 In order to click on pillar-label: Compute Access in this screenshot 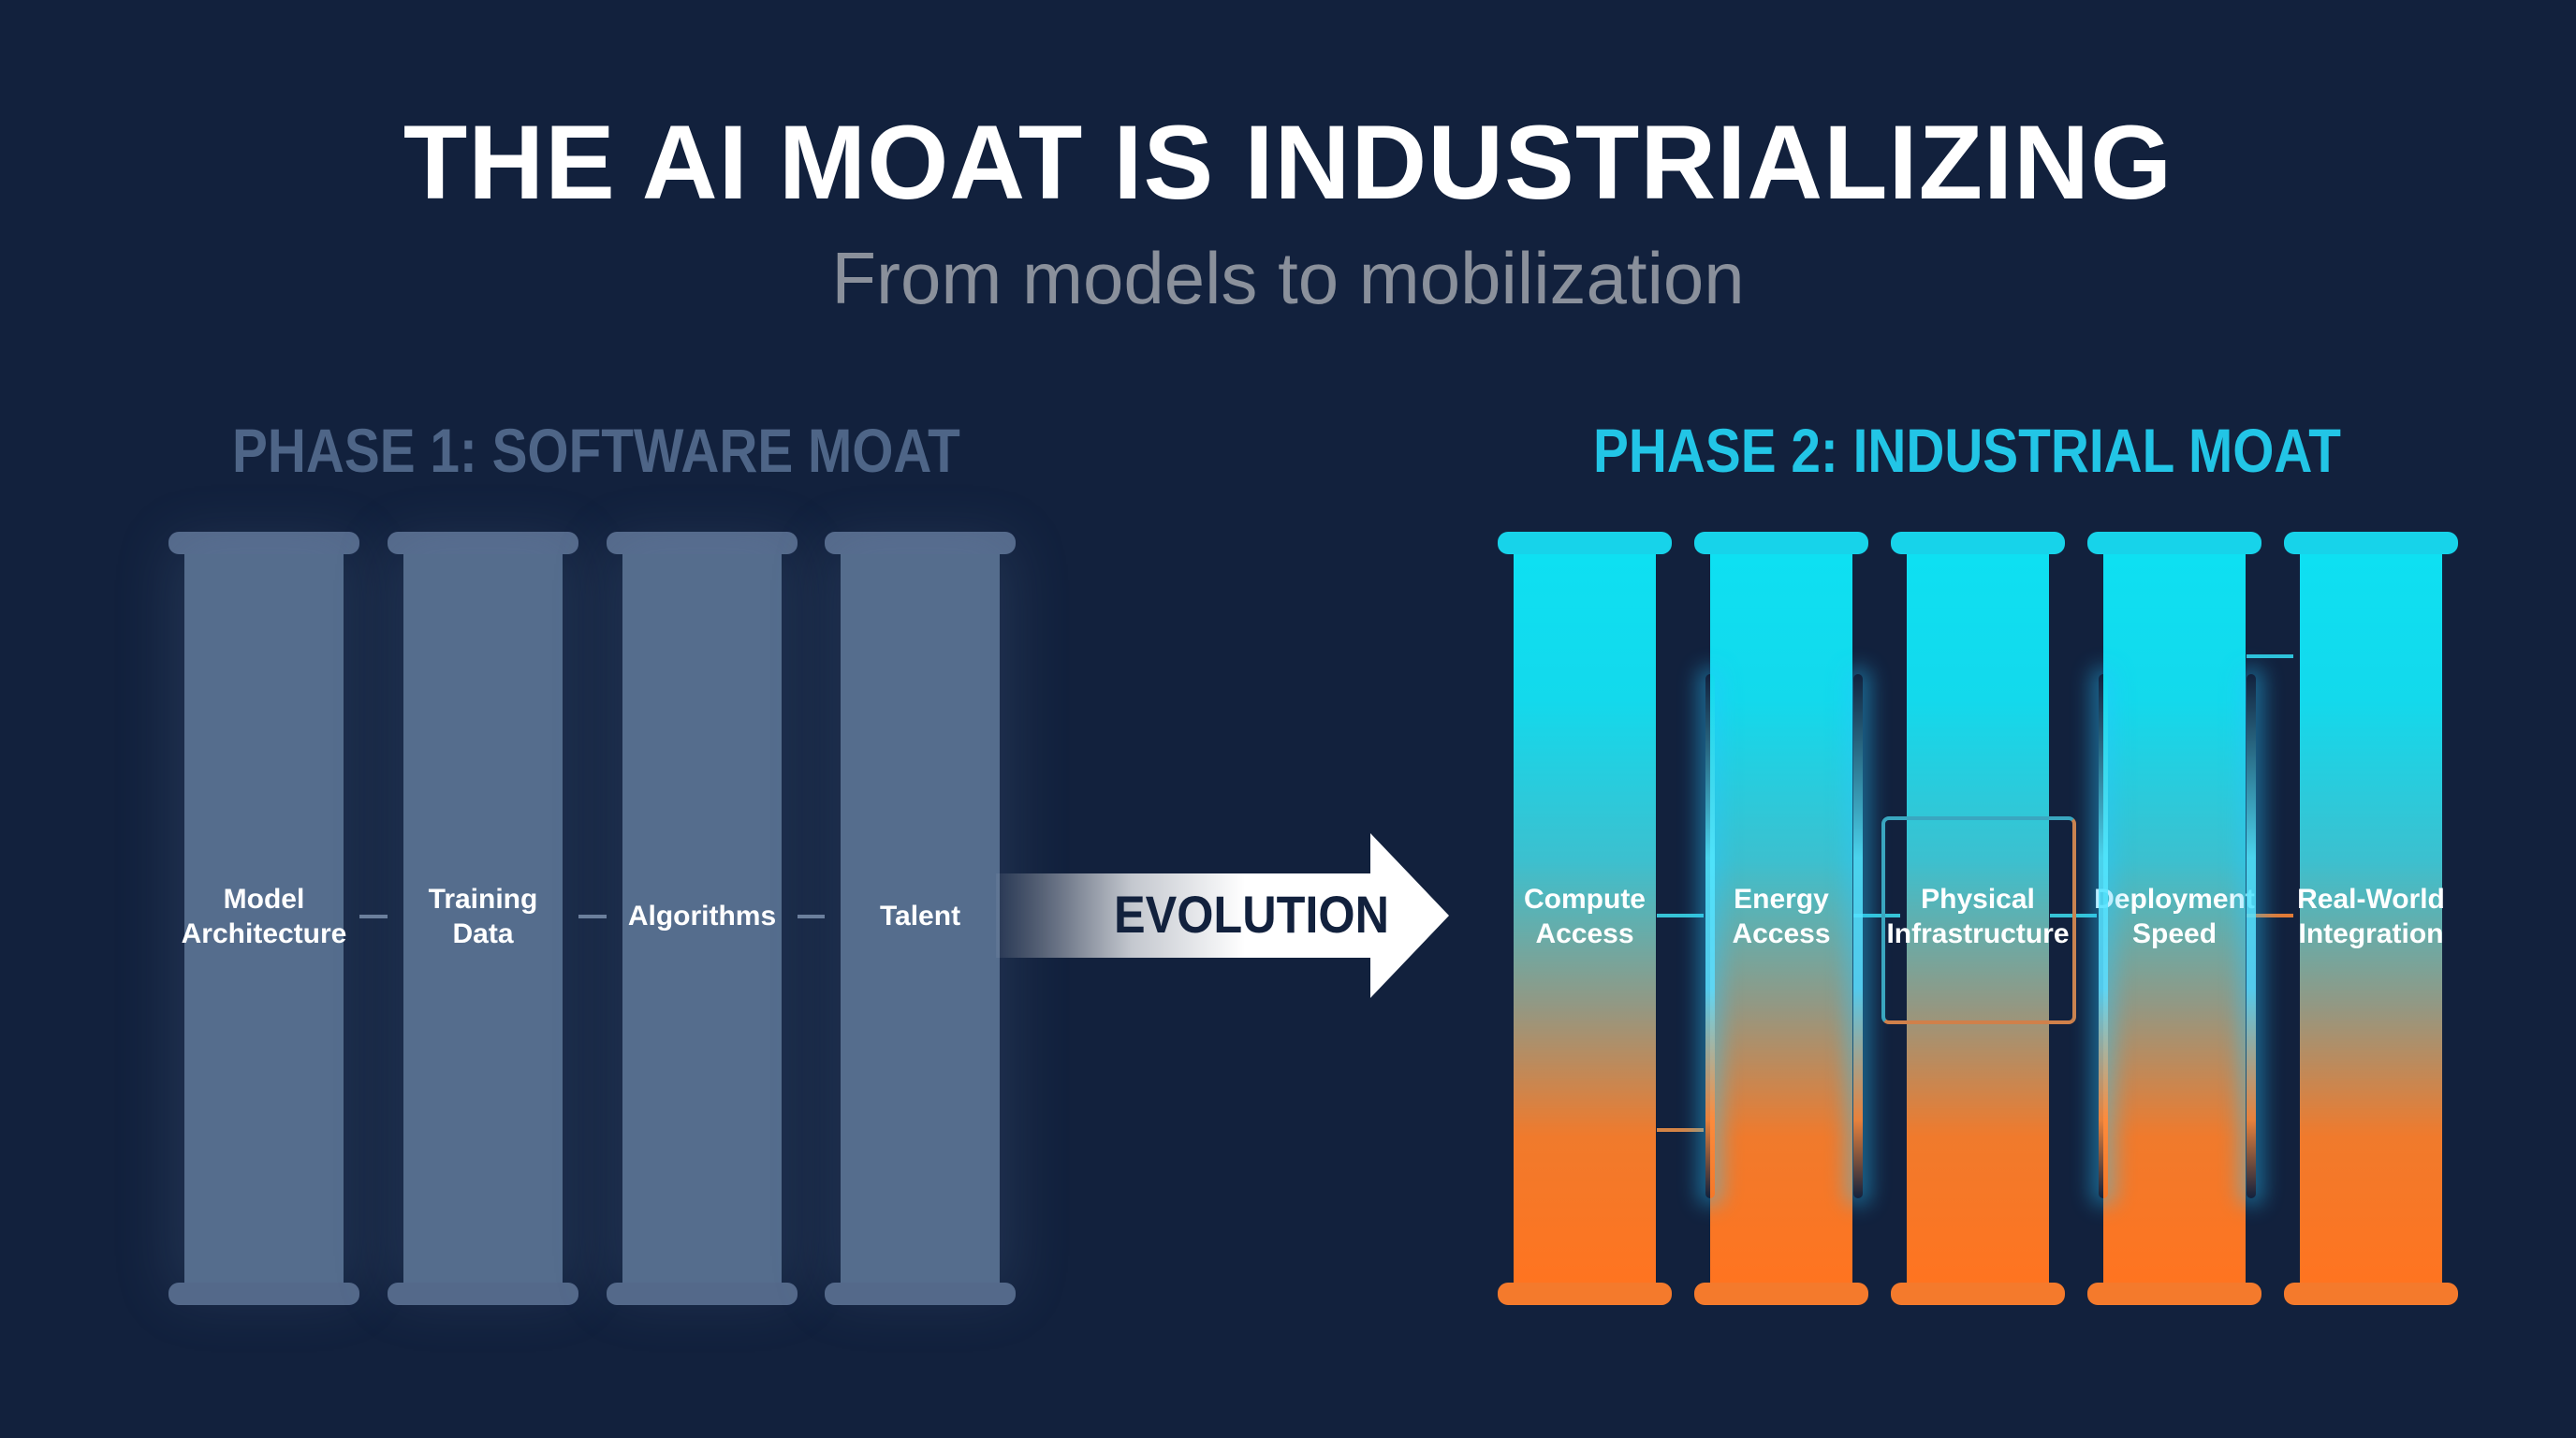, I will do `click(1585, 916)`.